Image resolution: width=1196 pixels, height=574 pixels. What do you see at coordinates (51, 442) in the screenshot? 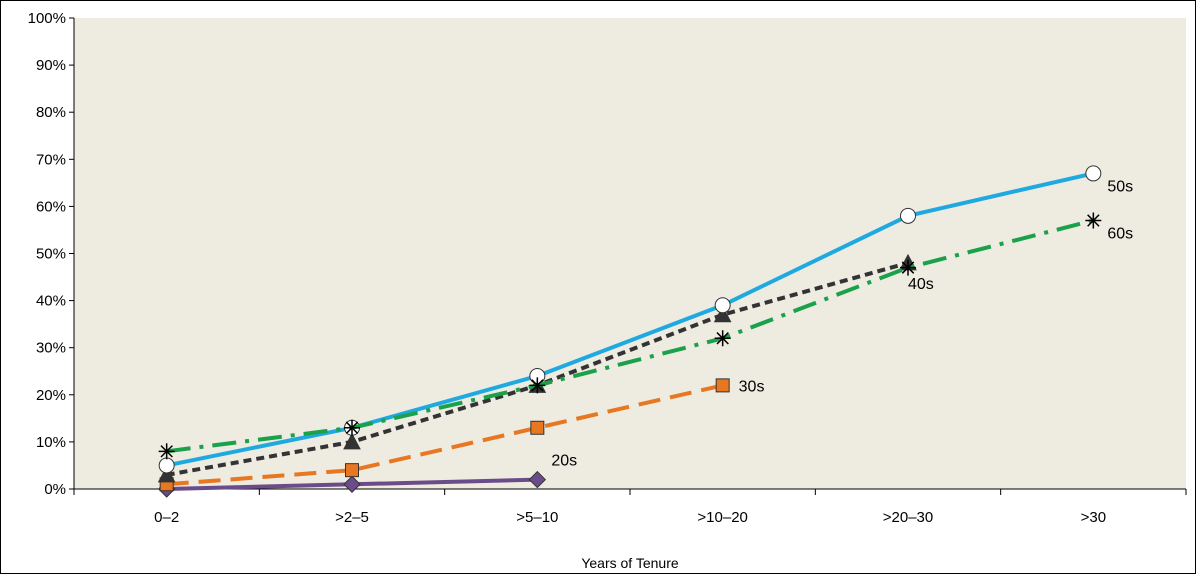
I see `y-tick-label: 10%` at bounding box center [51, 442].